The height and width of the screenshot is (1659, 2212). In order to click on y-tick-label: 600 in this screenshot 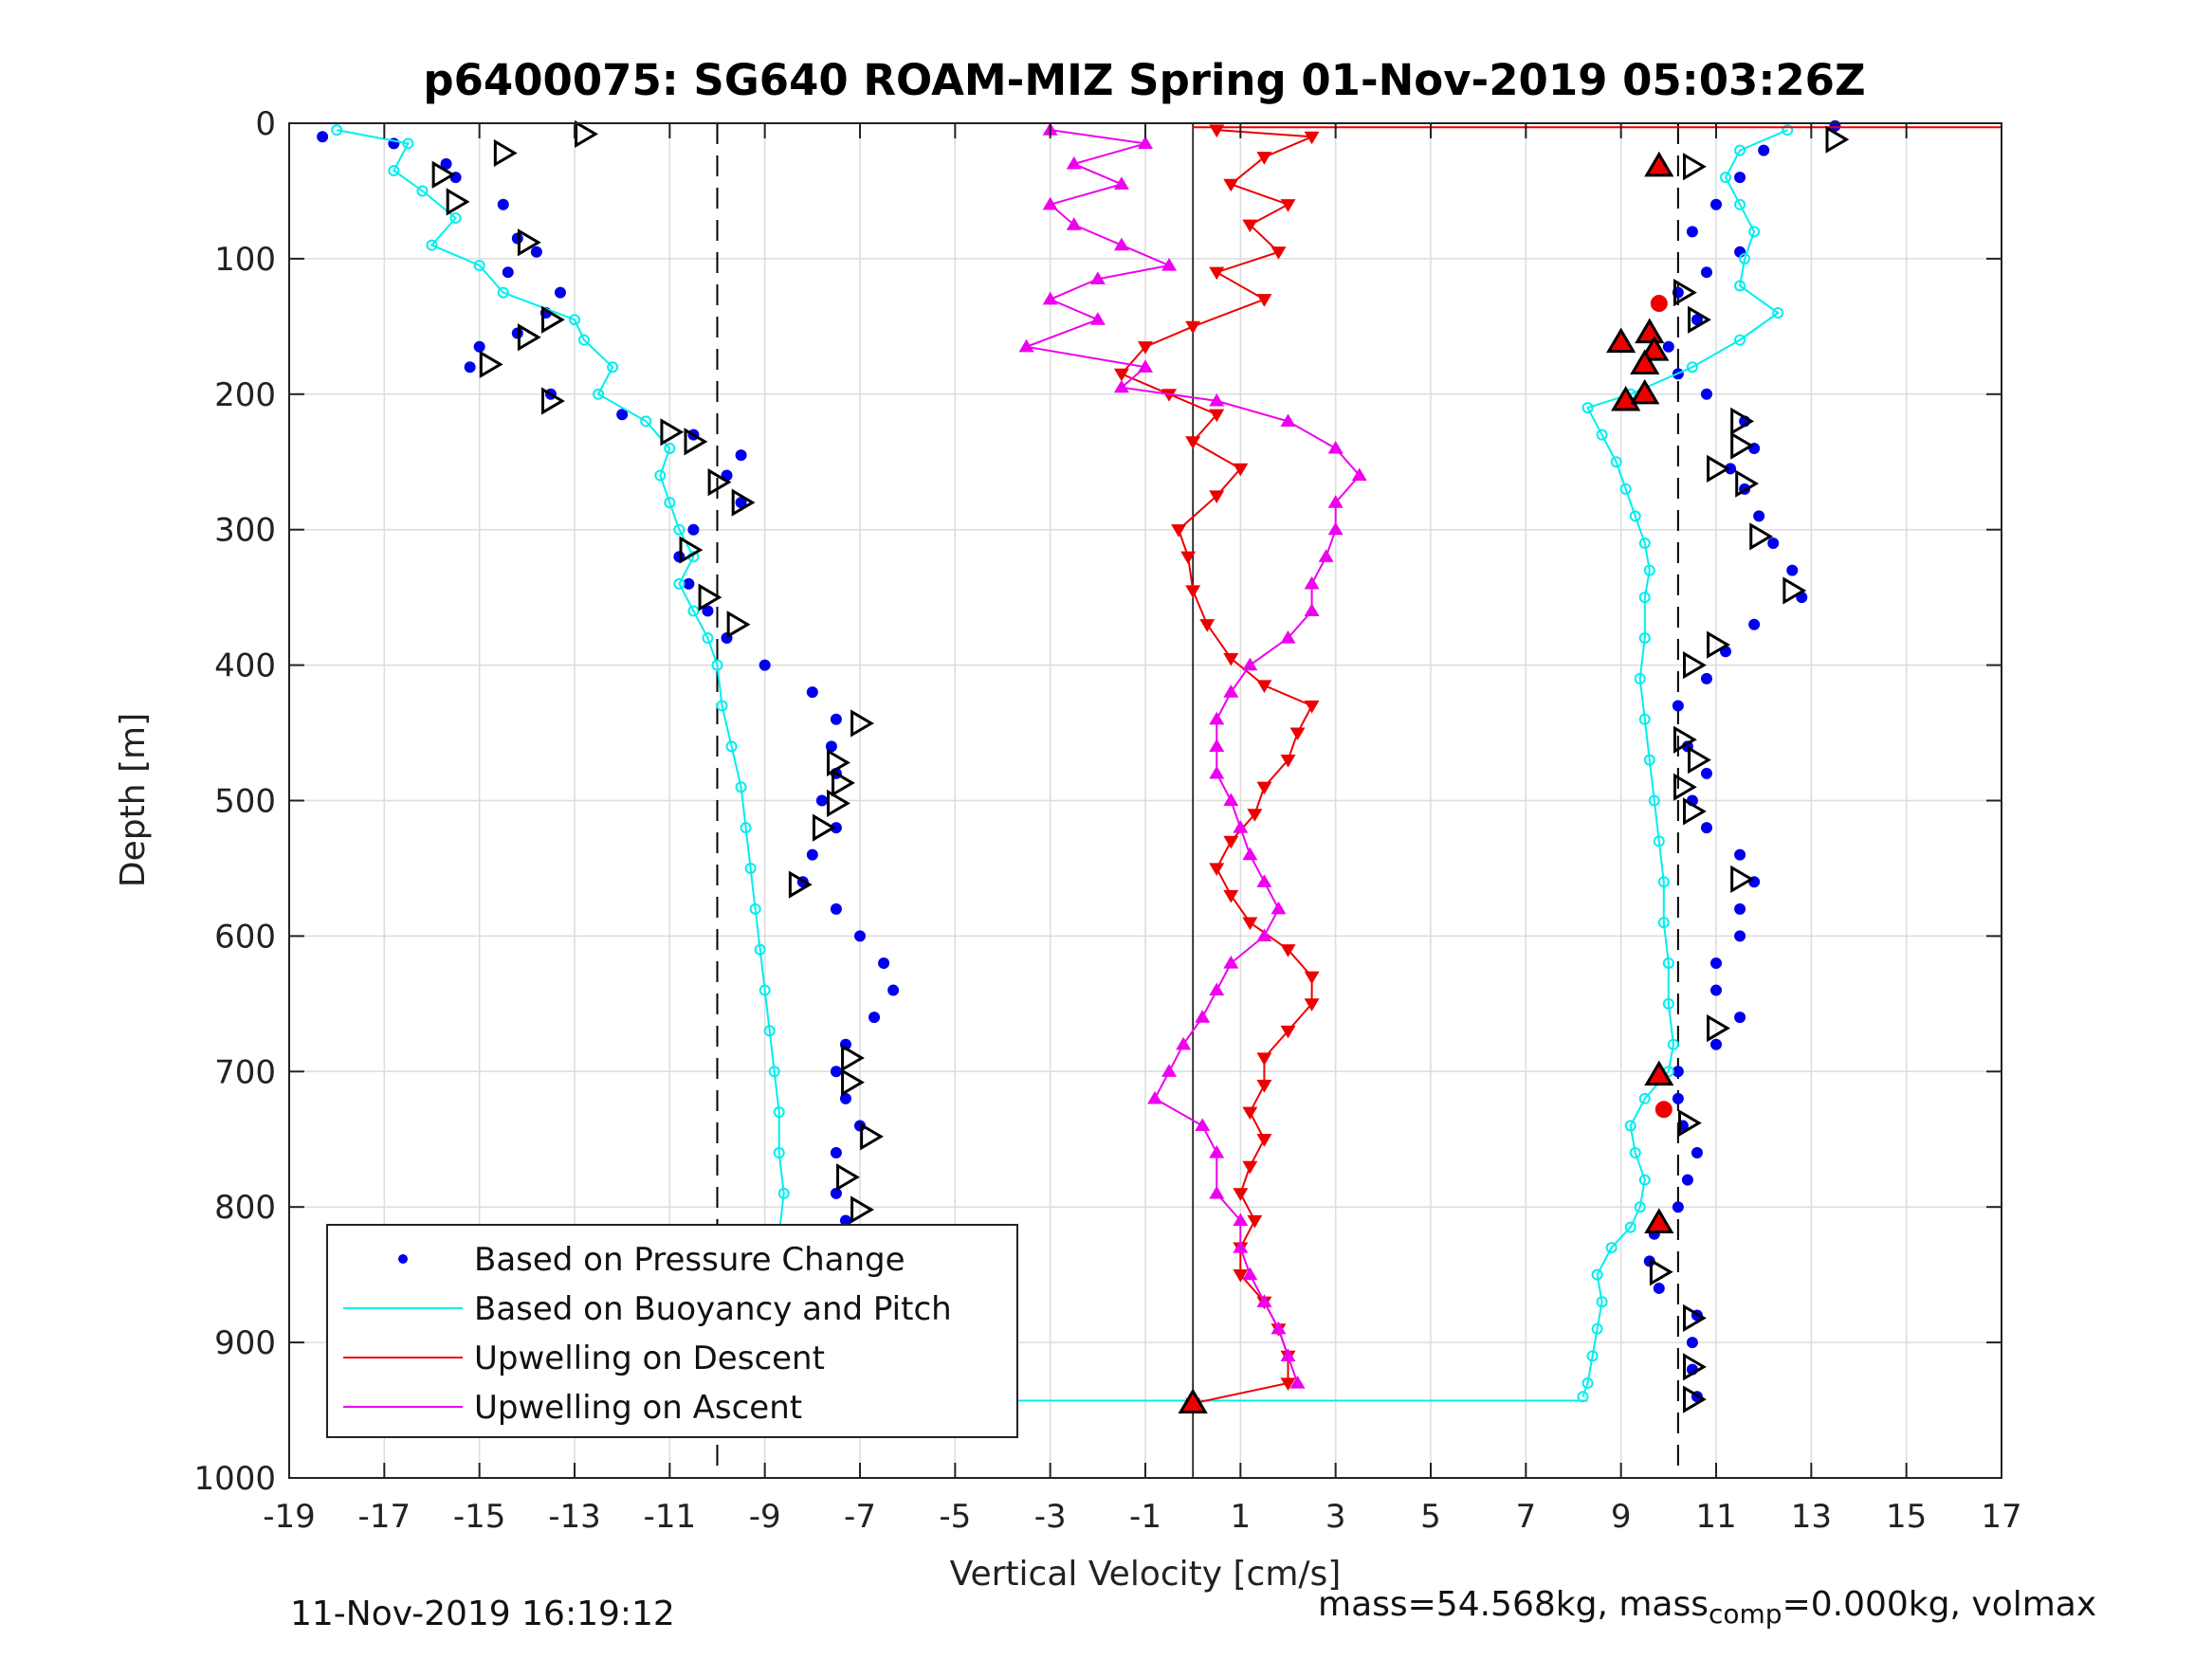, I will do `click(245, 937)`.